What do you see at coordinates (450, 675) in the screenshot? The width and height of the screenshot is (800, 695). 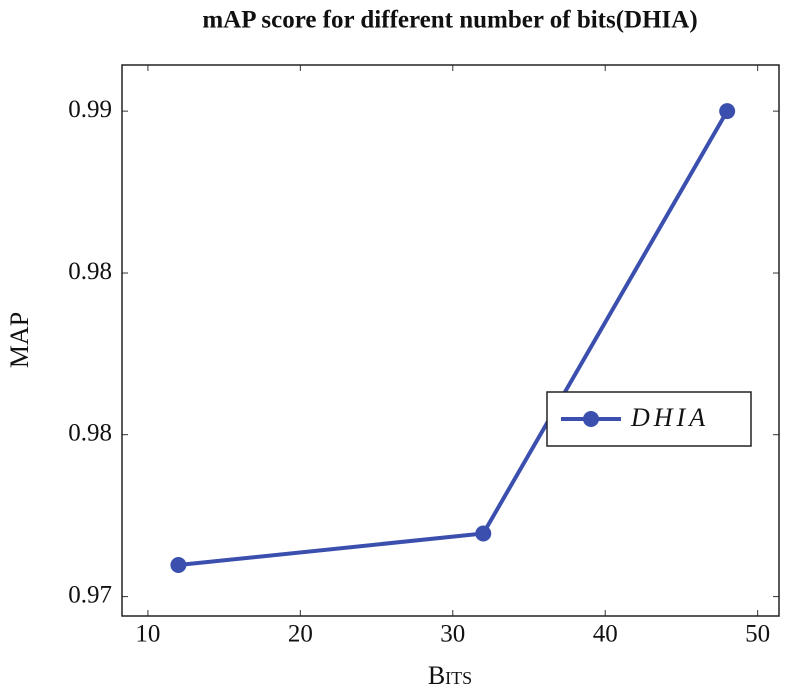 I see `x-axis-label: Bits` at bounding box center [450, 675].